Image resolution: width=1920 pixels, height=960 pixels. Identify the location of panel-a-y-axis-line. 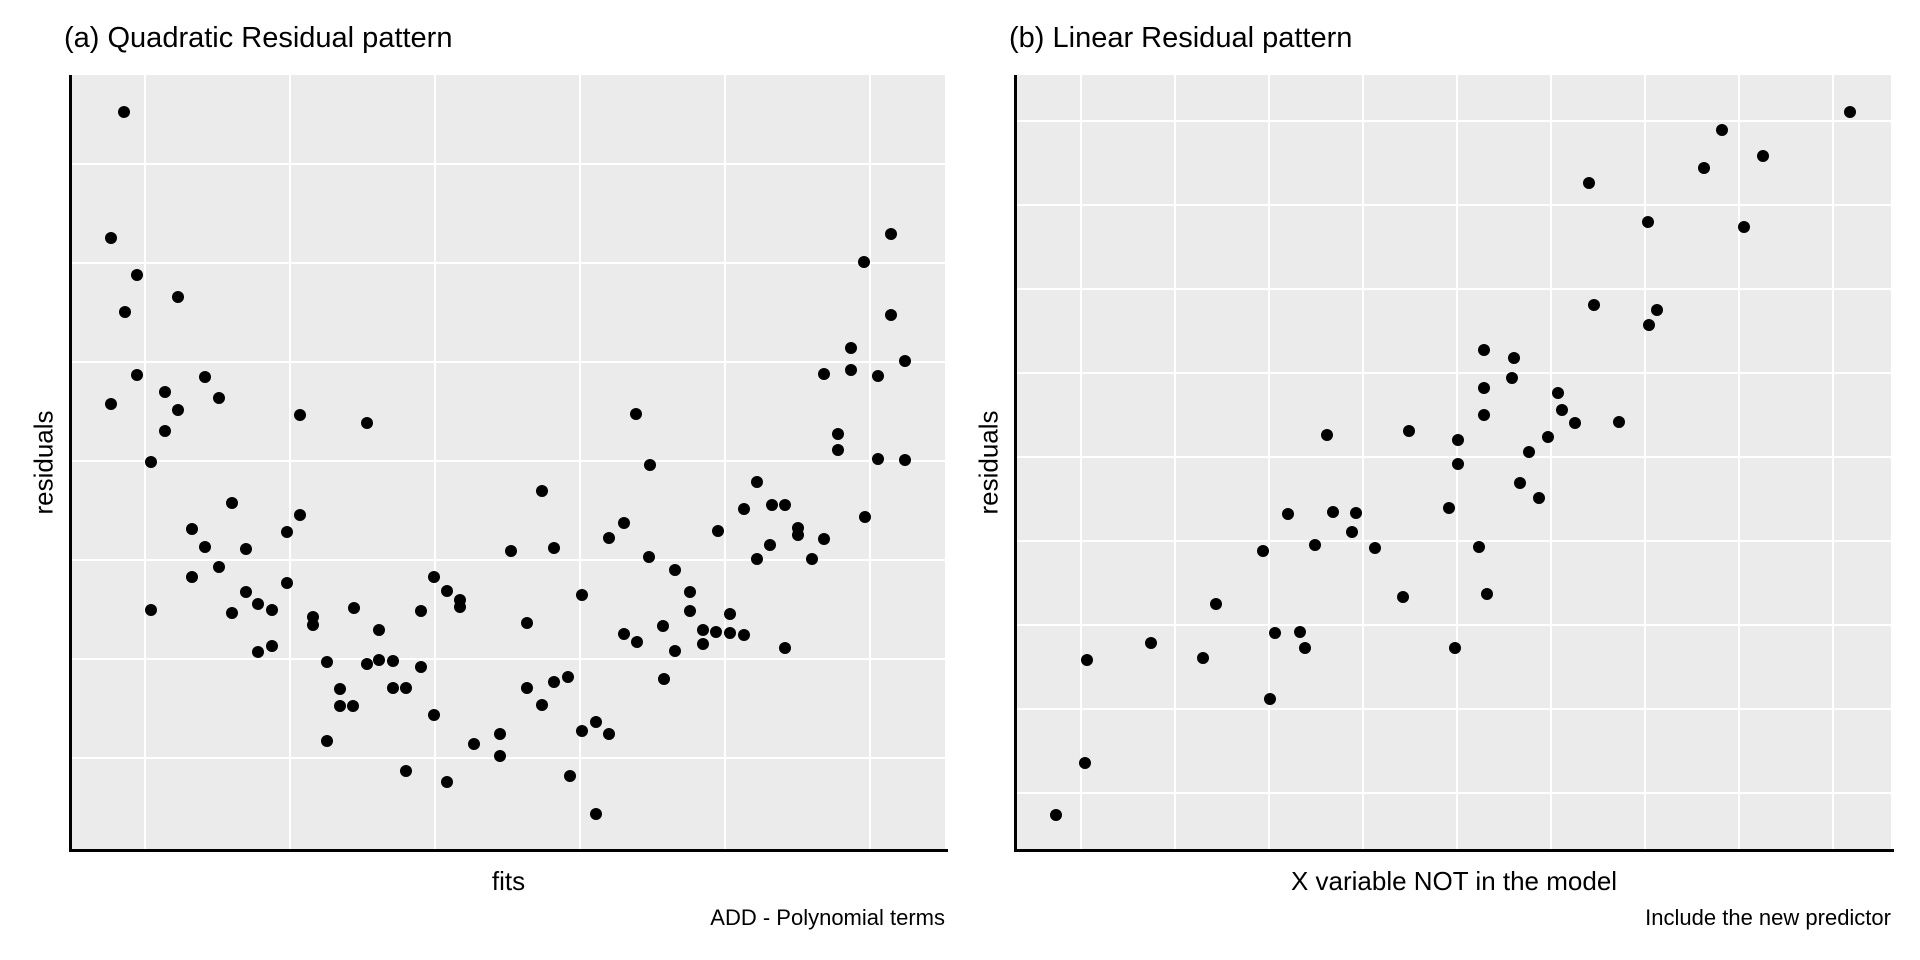
(70, 463).